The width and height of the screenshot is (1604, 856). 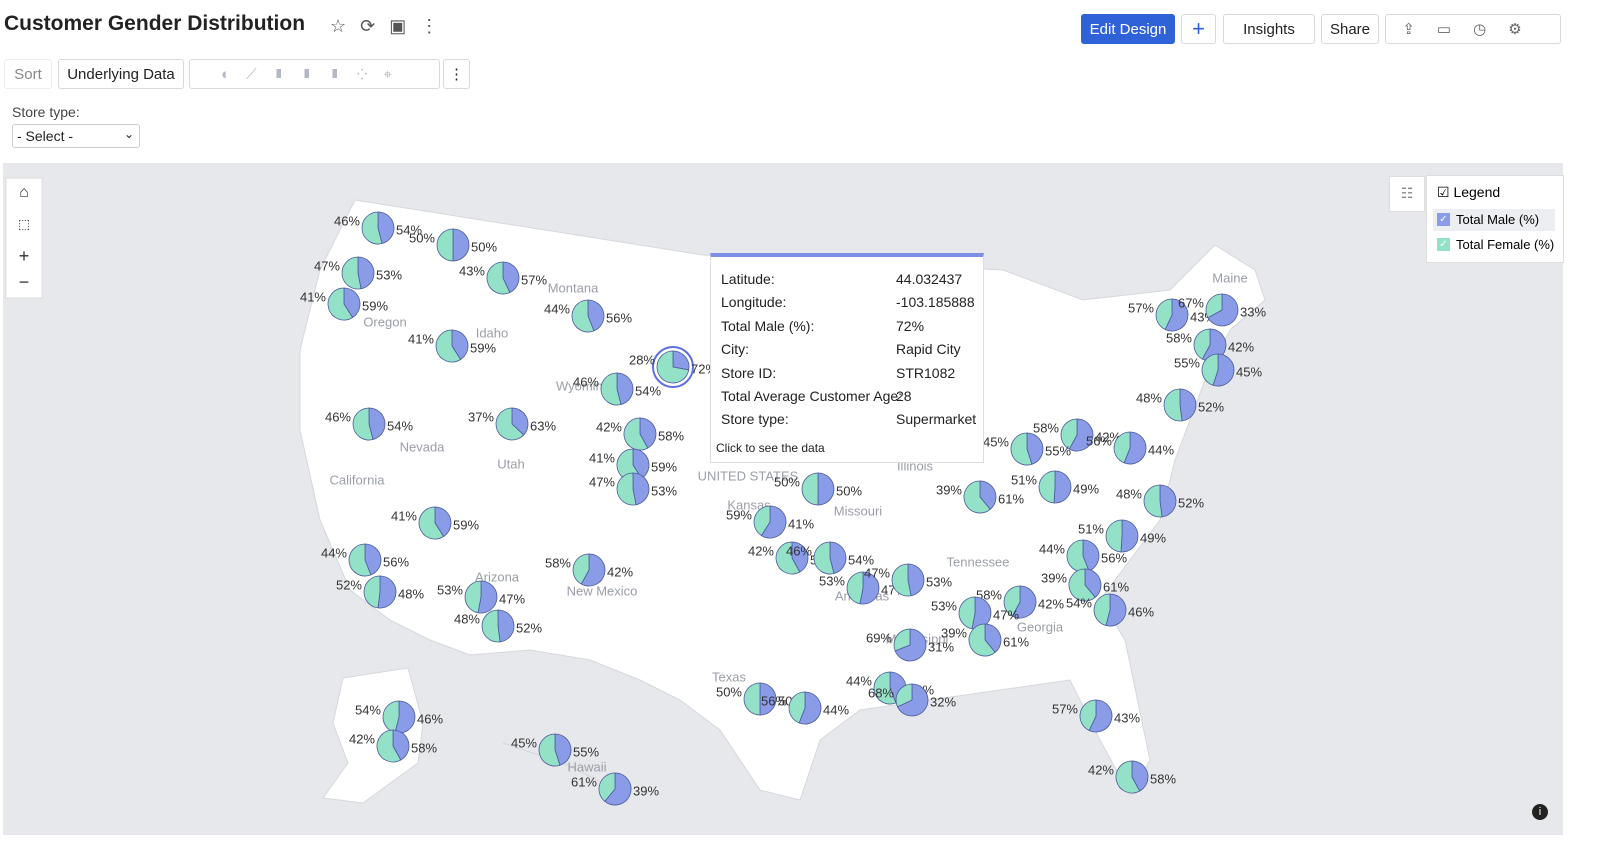 I want to click on sort-button: Sort, so click(x=28, y=74).